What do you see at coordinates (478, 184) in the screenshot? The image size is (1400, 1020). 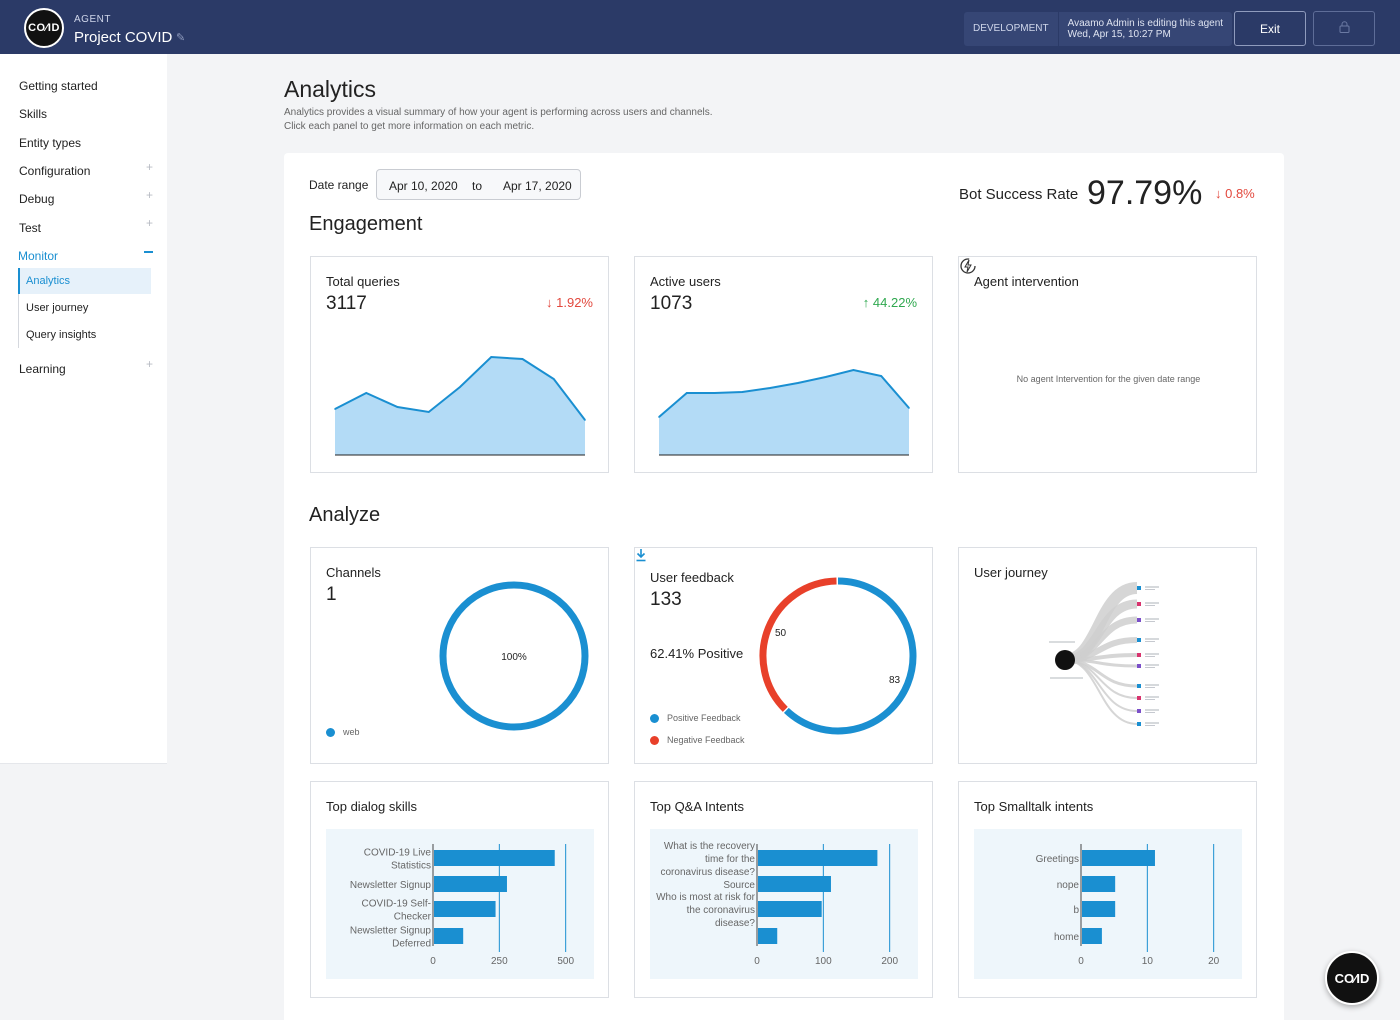 I see `date-range-picker: Apr 10, 2020 to Apr 17, 2020` at bounding box center [478, 184].